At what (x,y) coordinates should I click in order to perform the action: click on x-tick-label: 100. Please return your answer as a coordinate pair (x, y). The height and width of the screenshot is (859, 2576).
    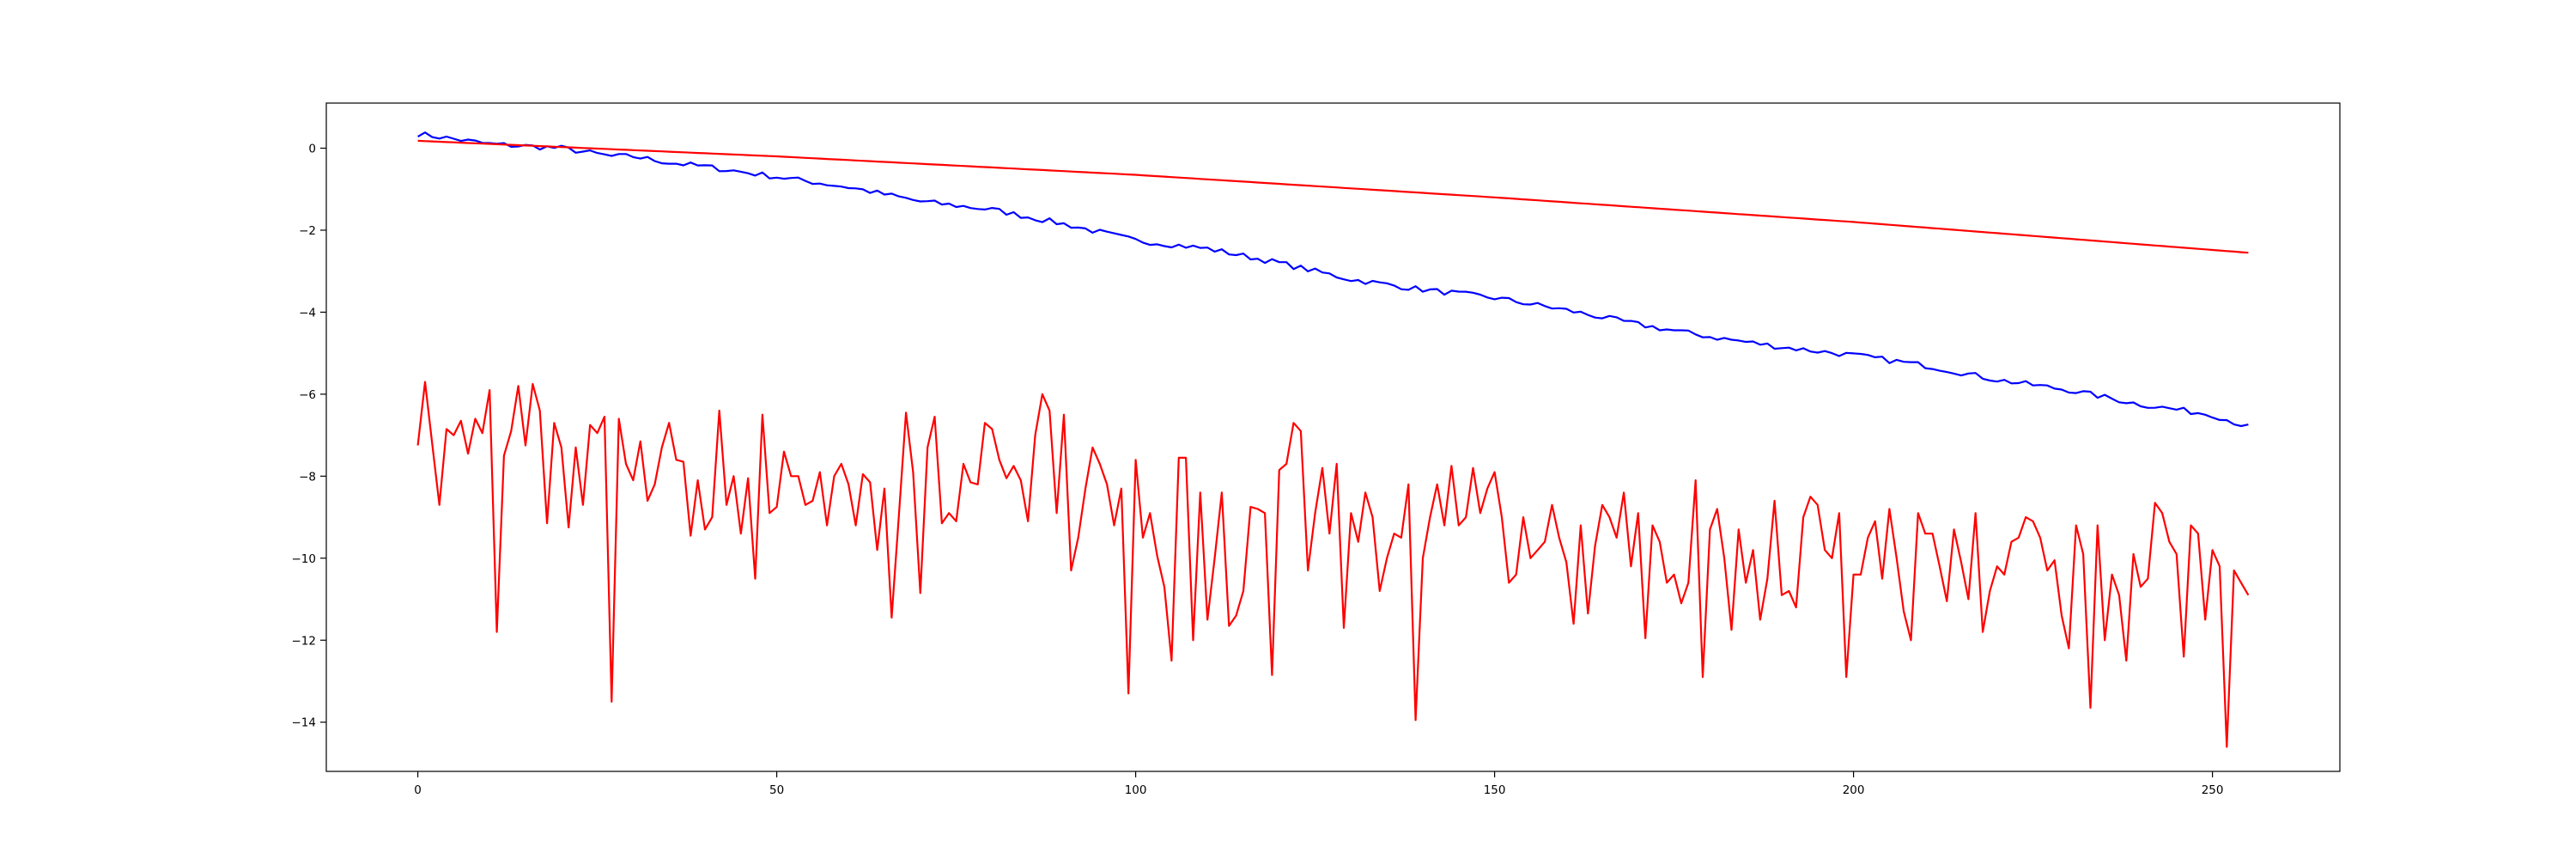
    Looking at the image, I should click on (1136, 790).